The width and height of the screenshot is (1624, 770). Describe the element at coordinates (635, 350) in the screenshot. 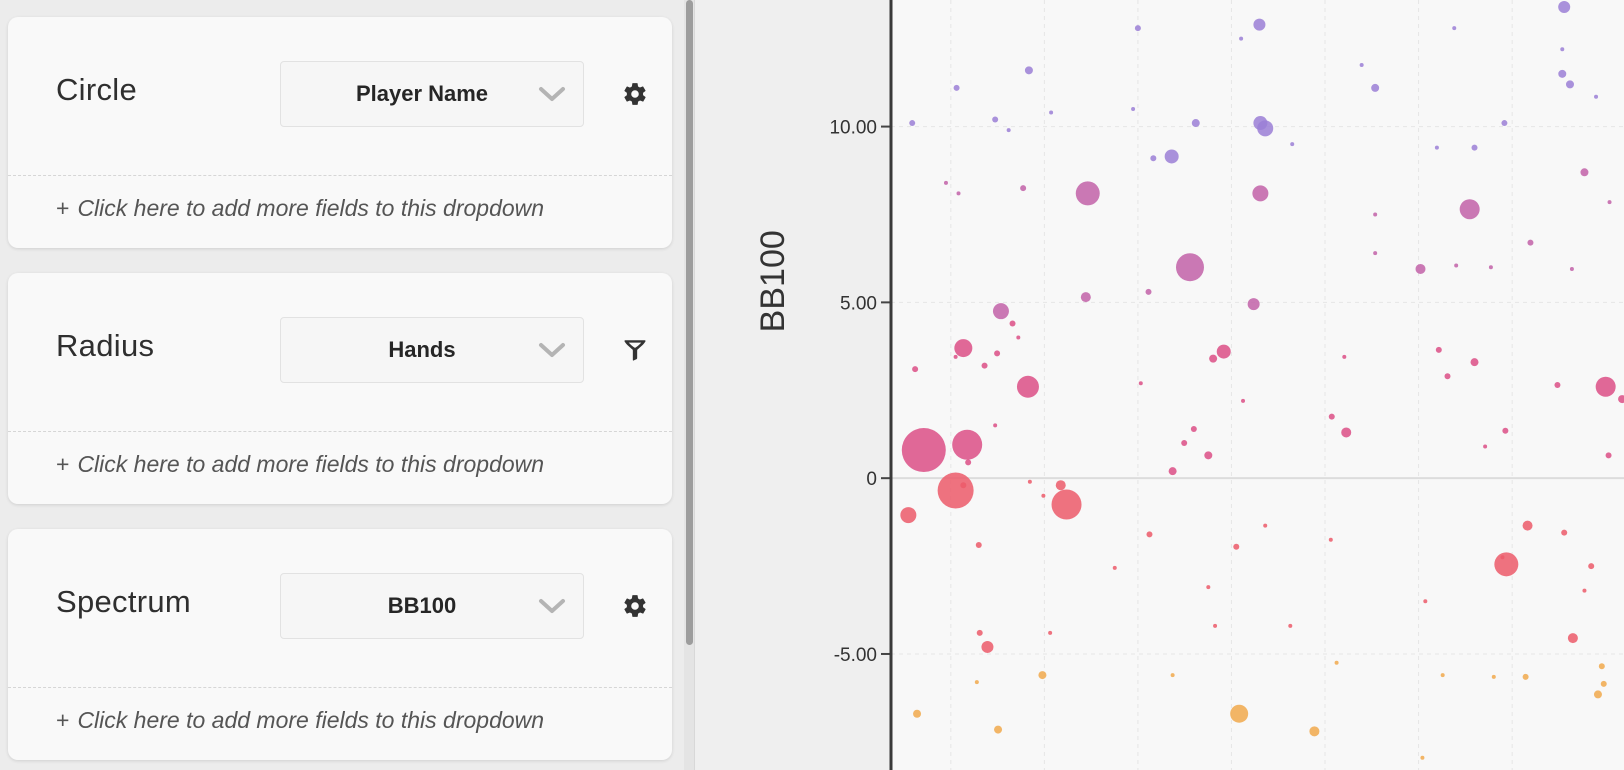

I see `filter-icon` at that location.